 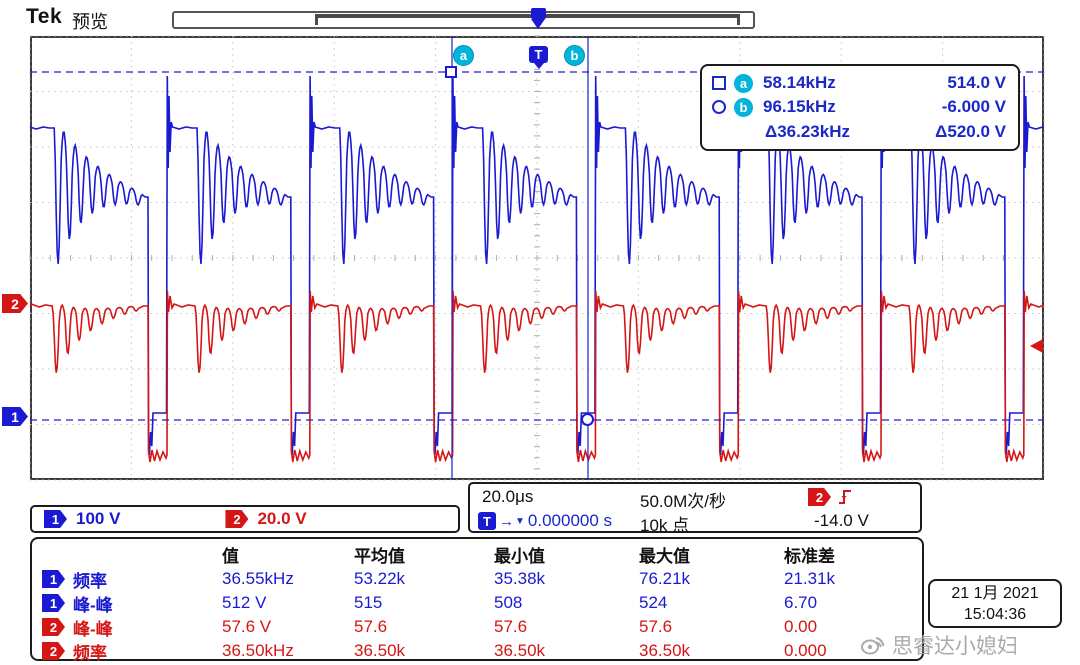 What do you see at coordinates (258, 650) in the screenshot?
I see `meas-cell: 36.50kHz` at bounding box center [258, 650].